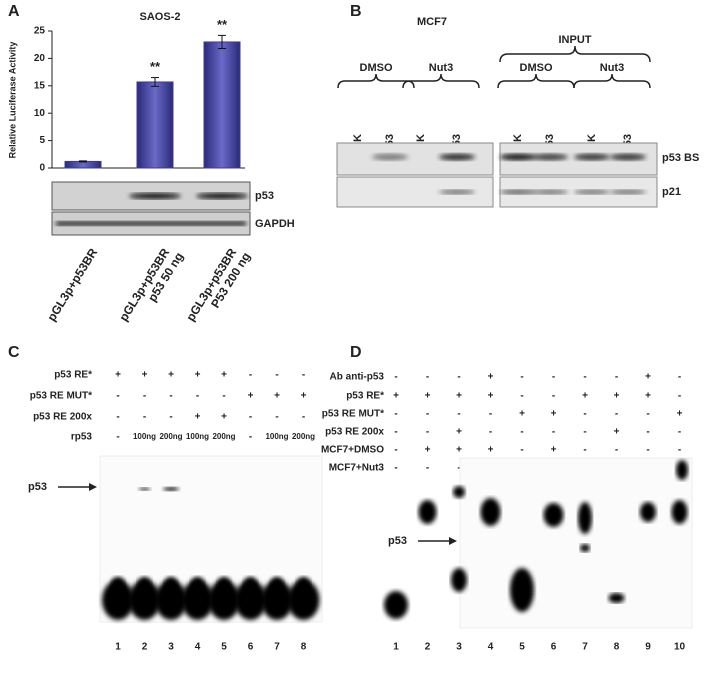 This screenshot has height=686, width=710. Describe the element at coordinates (37, 487) in the screenshot. I see `arrow-label: p53` at that location.